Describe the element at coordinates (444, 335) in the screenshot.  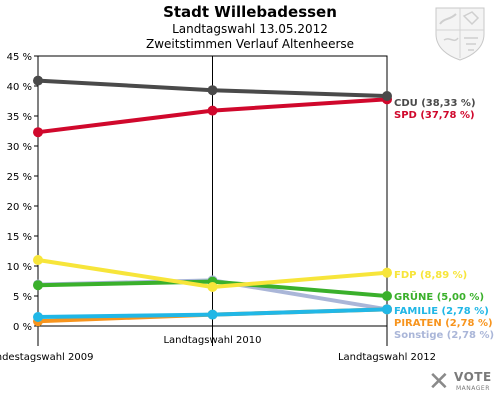
I see `series-label-sonstige: Sonstige (2,78 %)` at that location.